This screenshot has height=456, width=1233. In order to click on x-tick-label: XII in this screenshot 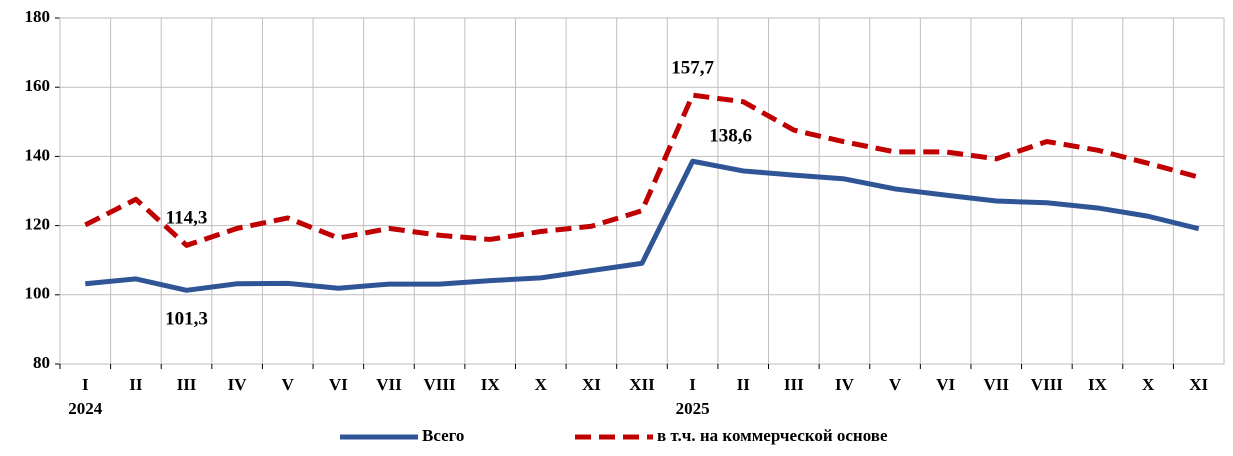, I will do `click(642, 384)`.